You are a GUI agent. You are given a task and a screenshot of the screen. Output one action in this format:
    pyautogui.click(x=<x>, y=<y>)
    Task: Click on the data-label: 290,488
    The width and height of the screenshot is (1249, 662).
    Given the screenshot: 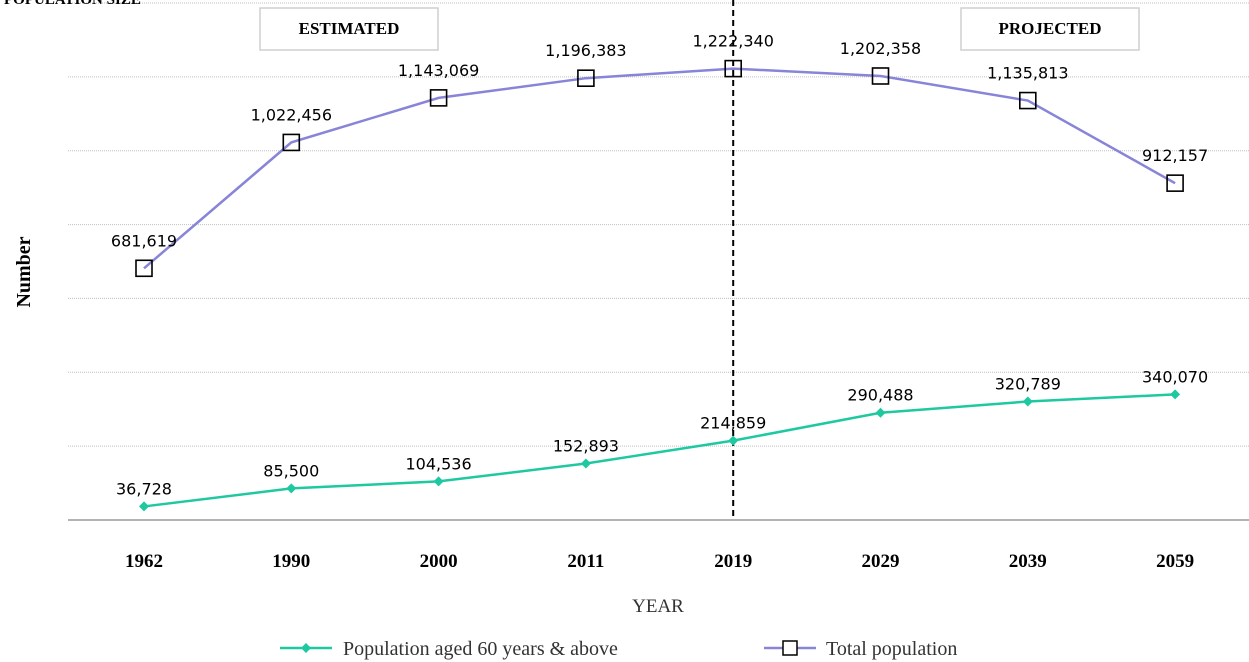 What is the action you would take?
    pyautogui.click(x=880, y=395)
    